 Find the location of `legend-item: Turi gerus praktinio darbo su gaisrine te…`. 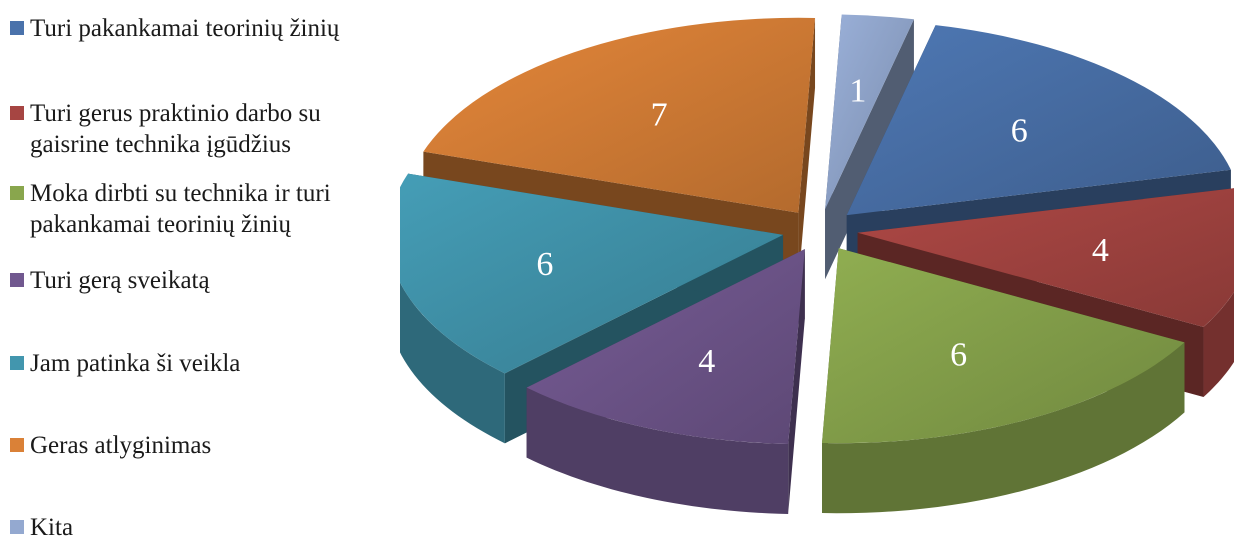

legend-item: Turi gerus praktinio darbo su gaisrine te… is located at coordinates (205, 129).